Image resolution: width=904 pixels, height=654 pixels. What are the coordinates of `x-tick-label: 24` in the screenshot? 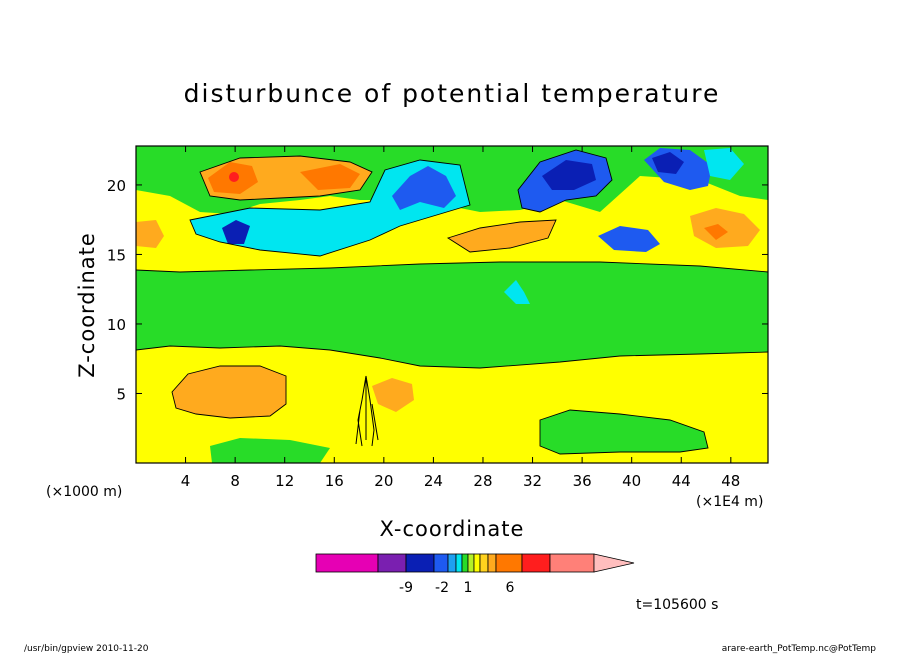 It's located at (433, 481).